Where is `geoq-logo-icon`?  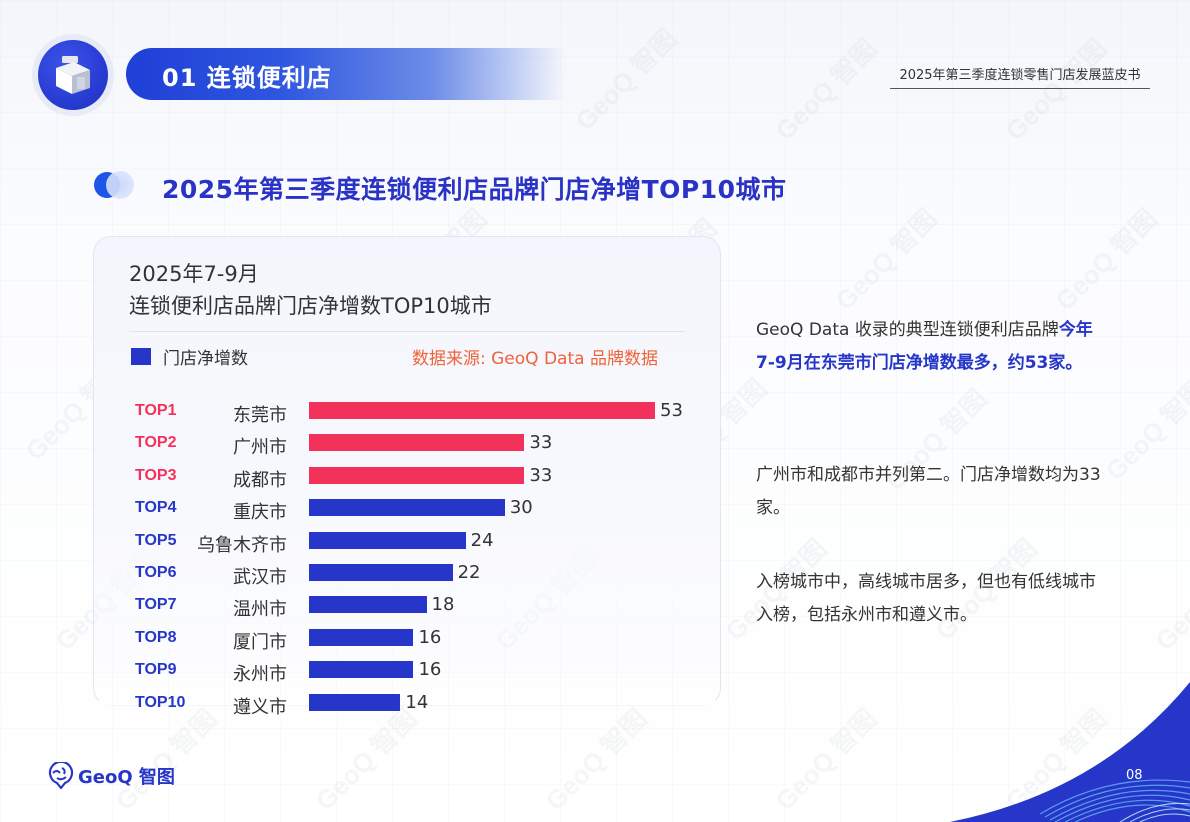
geoq-logo-icon is located at coordinates (61, 776).